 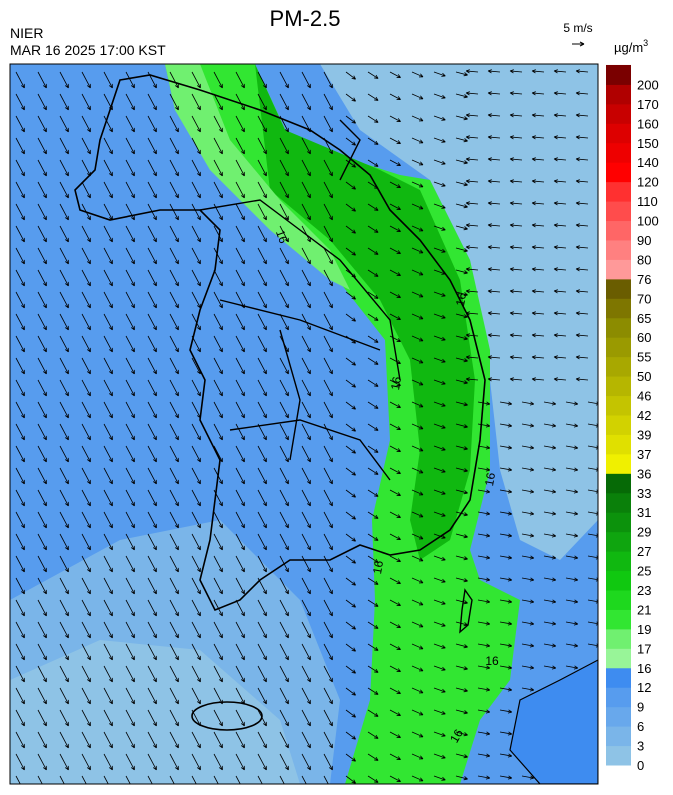 I want to click on agency: NIER, so click(x=26, y=33).